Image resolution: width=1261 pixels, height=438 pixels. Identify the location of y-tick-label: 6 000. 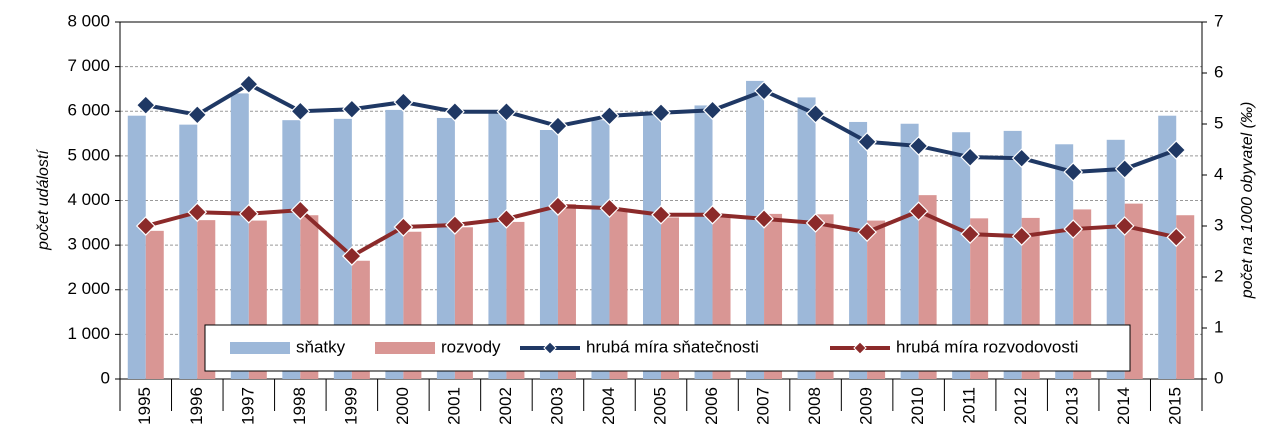
(88, 110).